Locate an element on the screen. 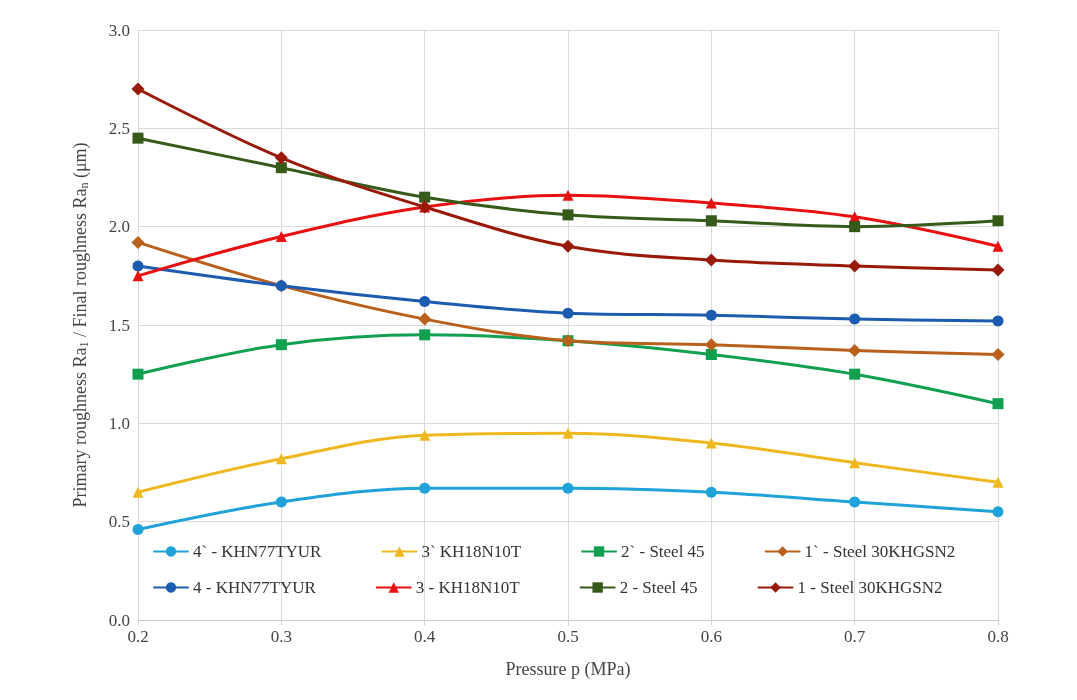  y-tick-label: 1.0 is located at coordinates (119, 423).